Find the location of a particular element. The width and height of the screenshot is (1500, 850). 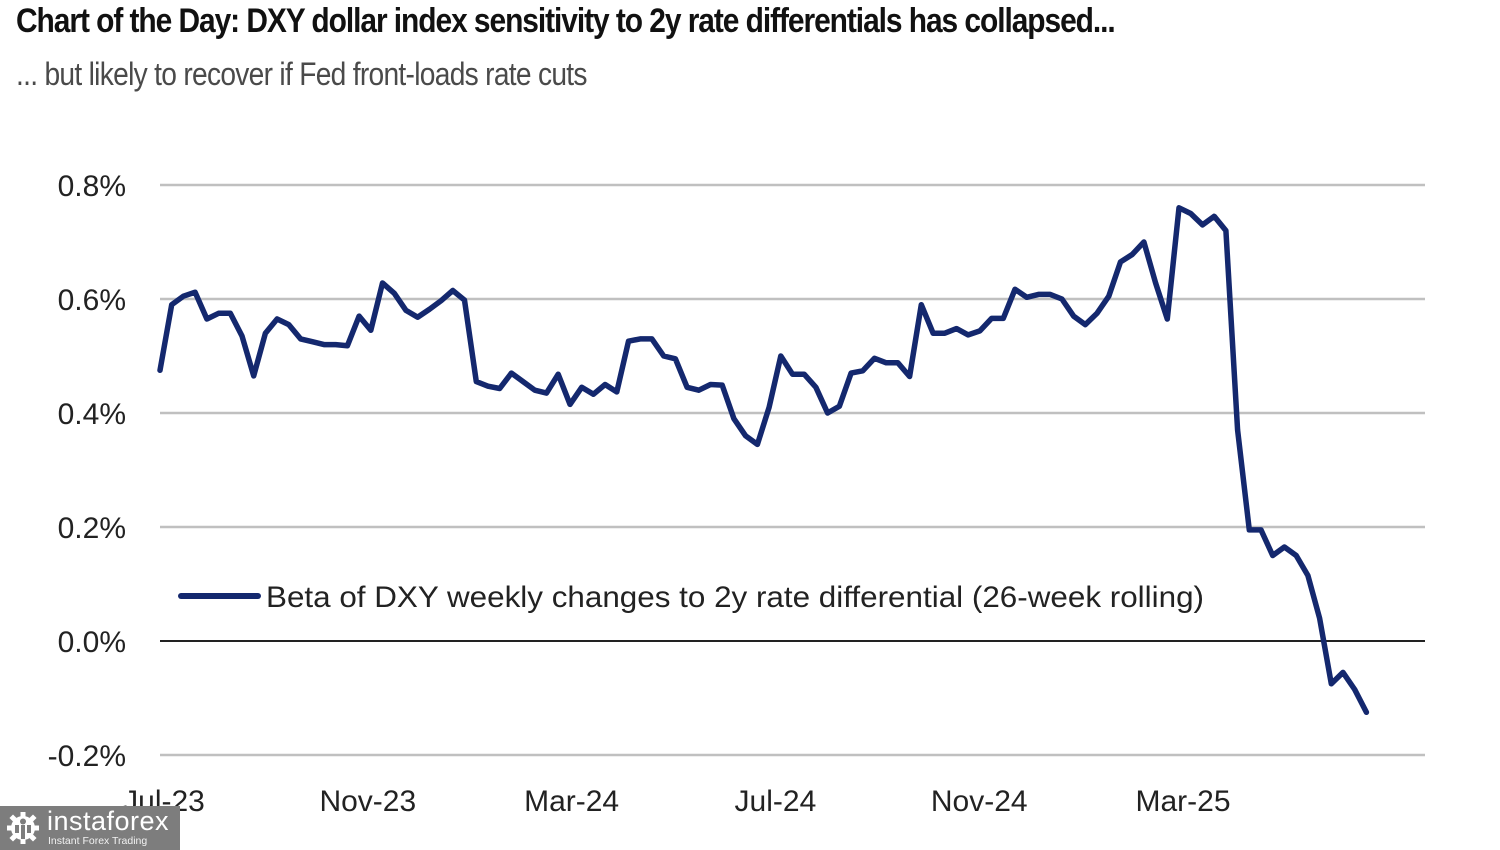

y-tick-label: -0.2% is located at coordinates (87, 756).